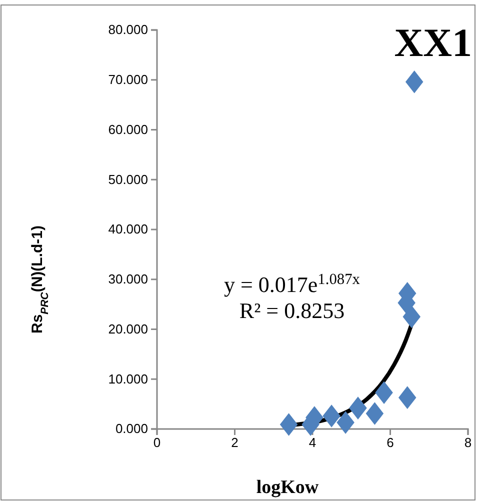 The width and height of the screenshot is (477, 502). I want to click on y-tick-label: 80.000, so click(128, 30).